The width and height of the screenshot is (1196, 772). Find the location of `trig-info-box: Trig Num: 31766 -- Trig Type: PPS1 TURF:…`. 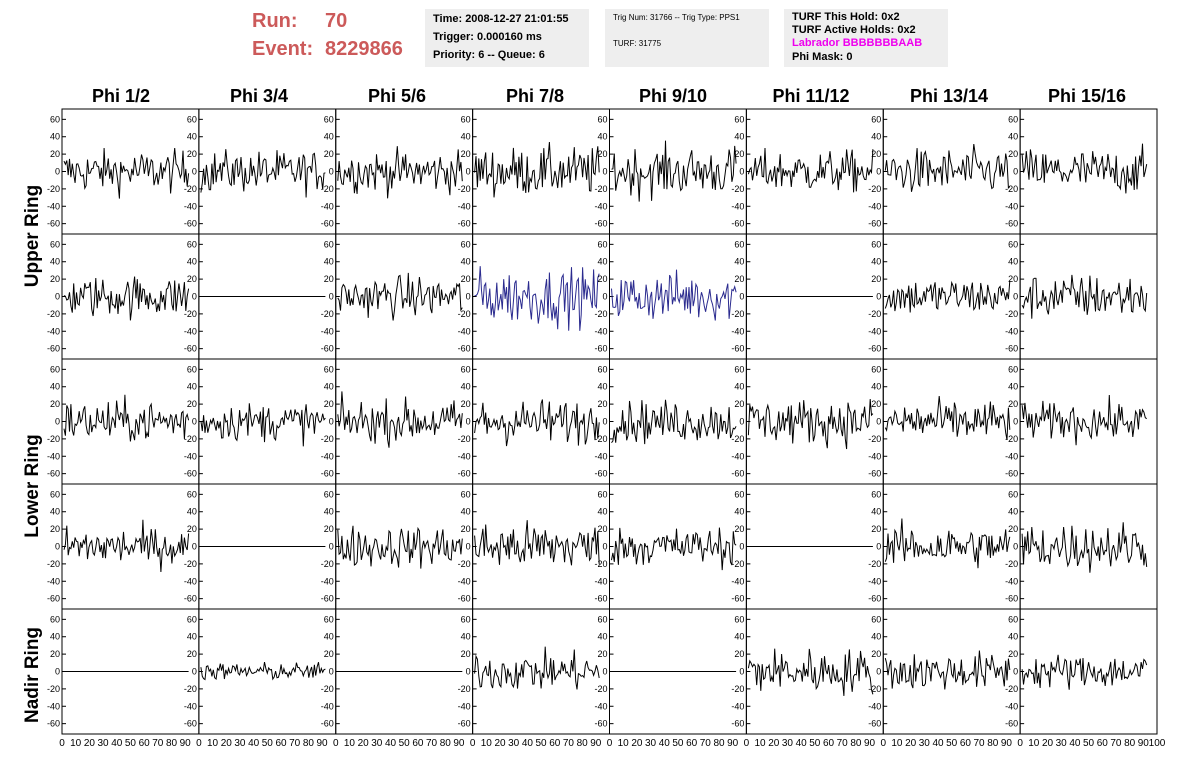

trig-info-box: Trig Num: 31766 -- Trig Type: PPS1 TURF:… is located at coordinates (687, 38).